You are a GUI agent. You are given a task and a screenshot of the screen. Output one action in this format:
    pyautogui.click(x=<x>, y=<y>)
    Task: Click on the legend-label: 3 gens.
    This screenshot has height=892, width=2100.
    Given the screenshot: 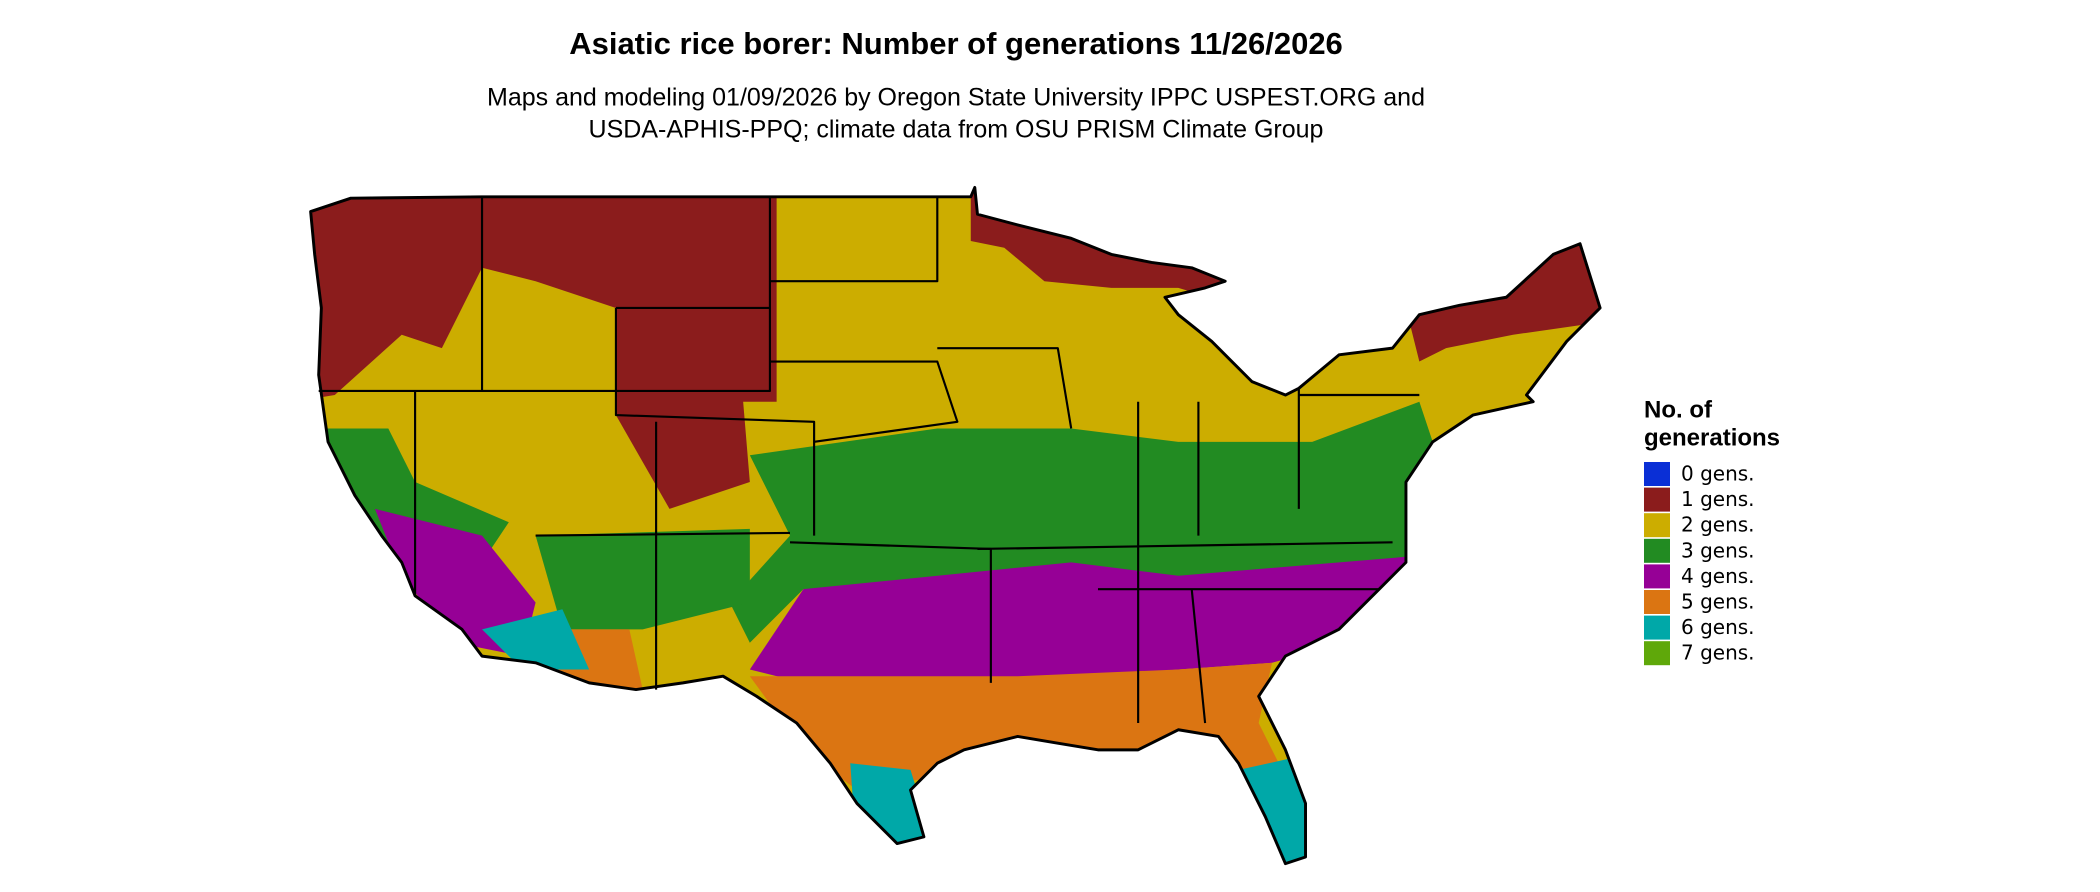 What is the action you would take?
    pyautogui.click(x=1718, y=550)
    